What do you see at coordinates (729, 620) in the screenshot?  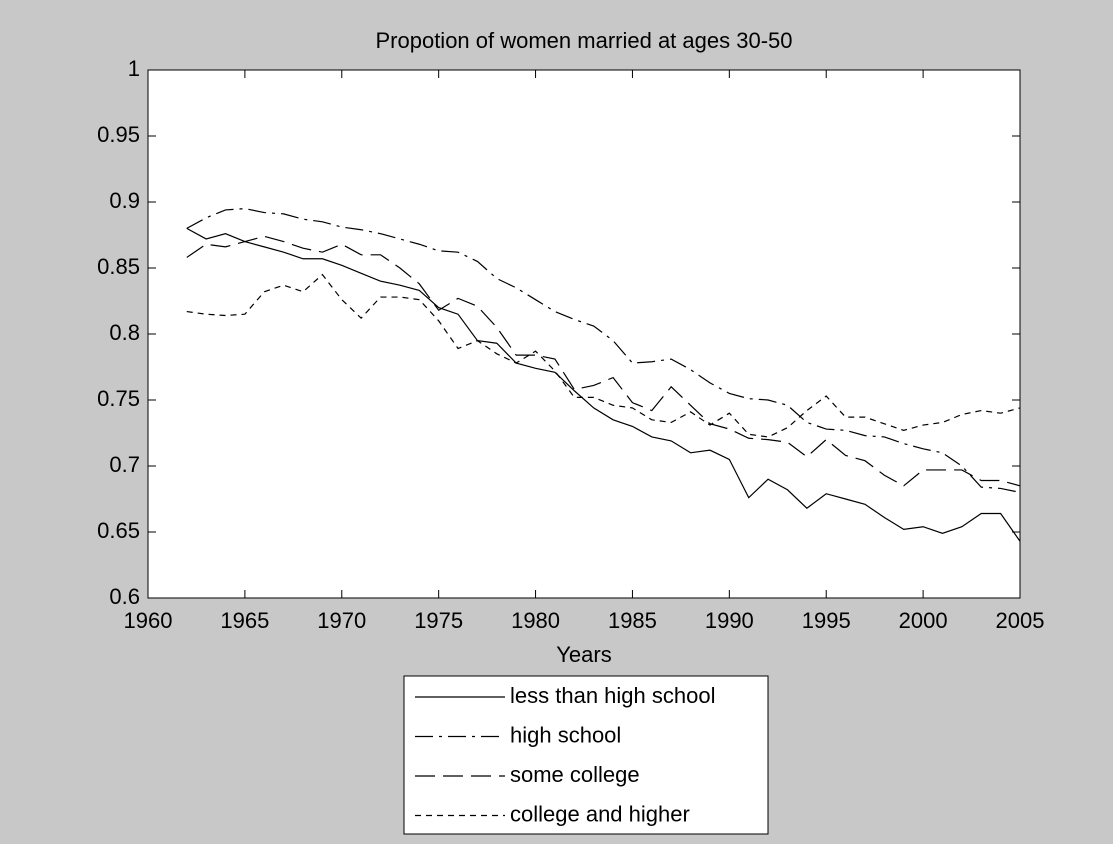 I see `x-tick-label: 1990` at bounding box center [729, 620].